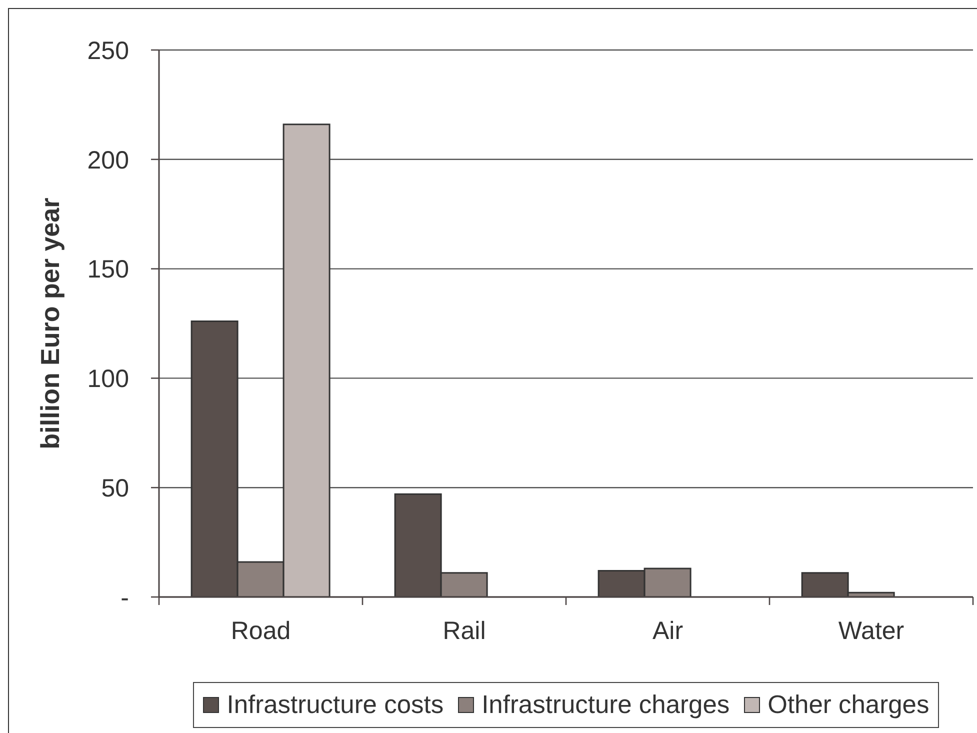 The image size is (977, 733). I want to click on x-tick-label: Rail, so click(464, 630).